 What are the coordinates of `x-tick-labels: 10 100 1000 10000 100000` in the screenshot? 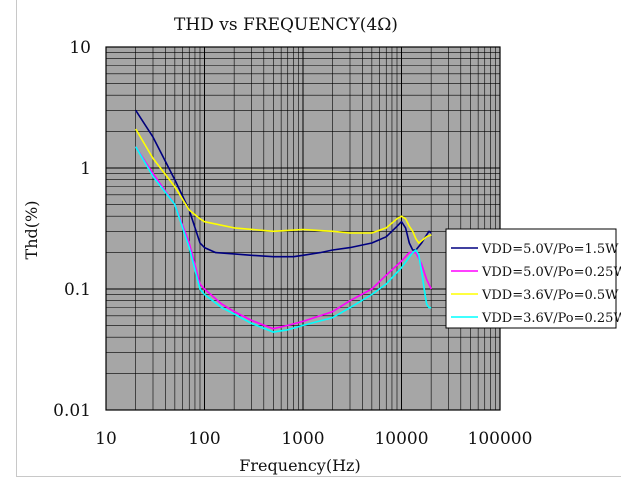 It's located at (313, 439).